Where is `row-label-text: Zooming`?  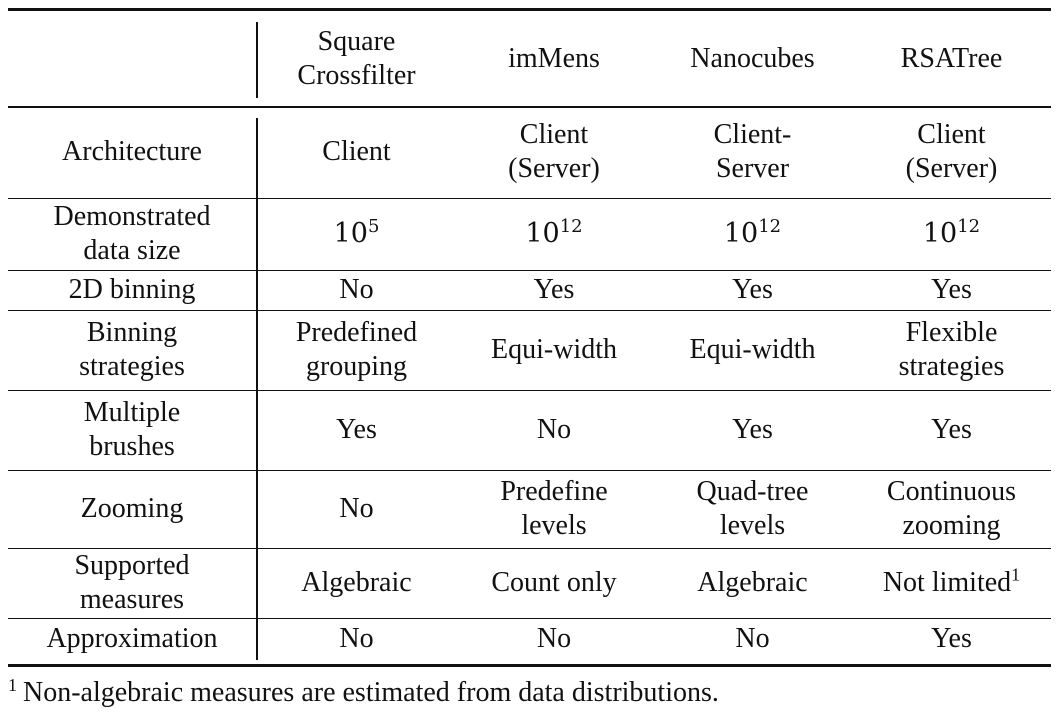
row-label-text: Zooming is located at coordinates (132, 509).